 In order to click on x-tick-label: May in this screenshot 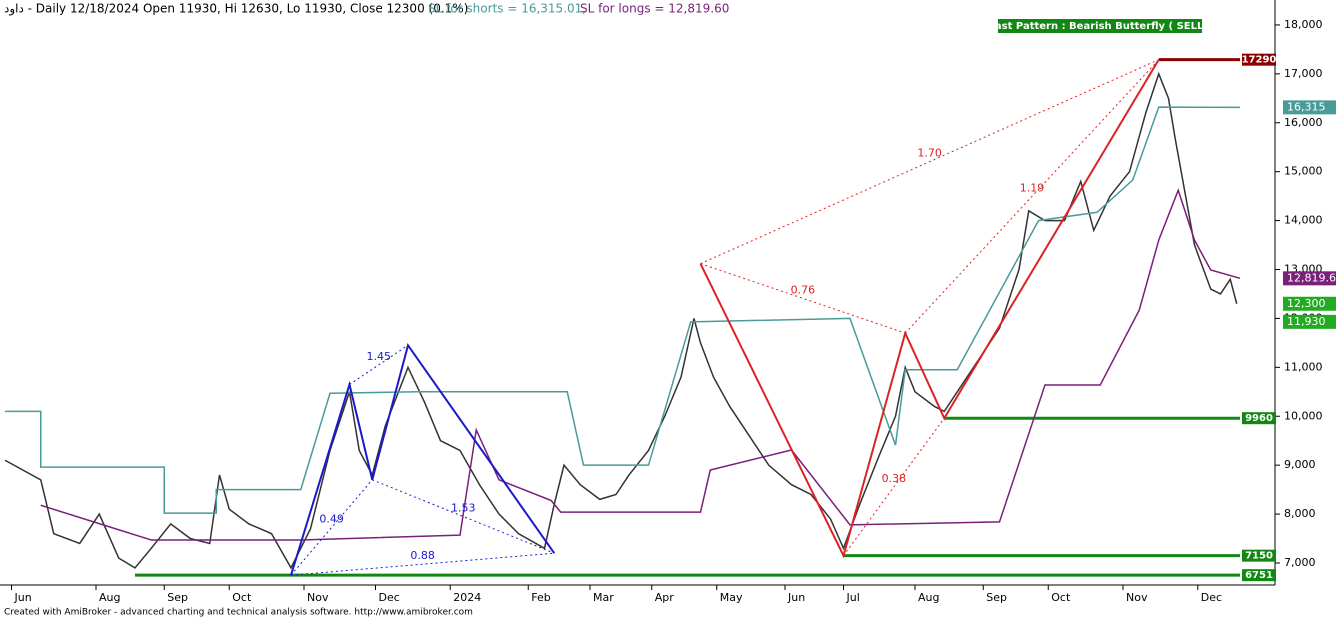, I will do `click(731, 597)`.